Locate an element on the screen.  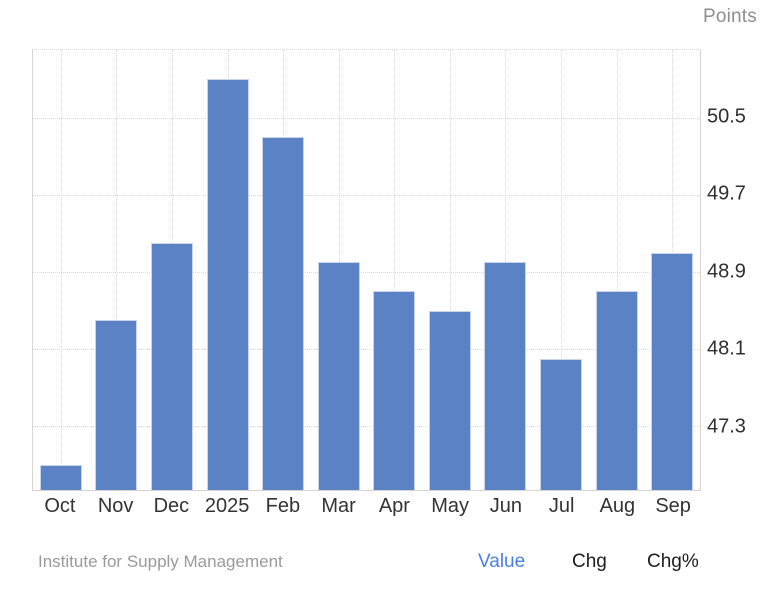
x-tick-label: Apr is located at coordinates (394, 506).